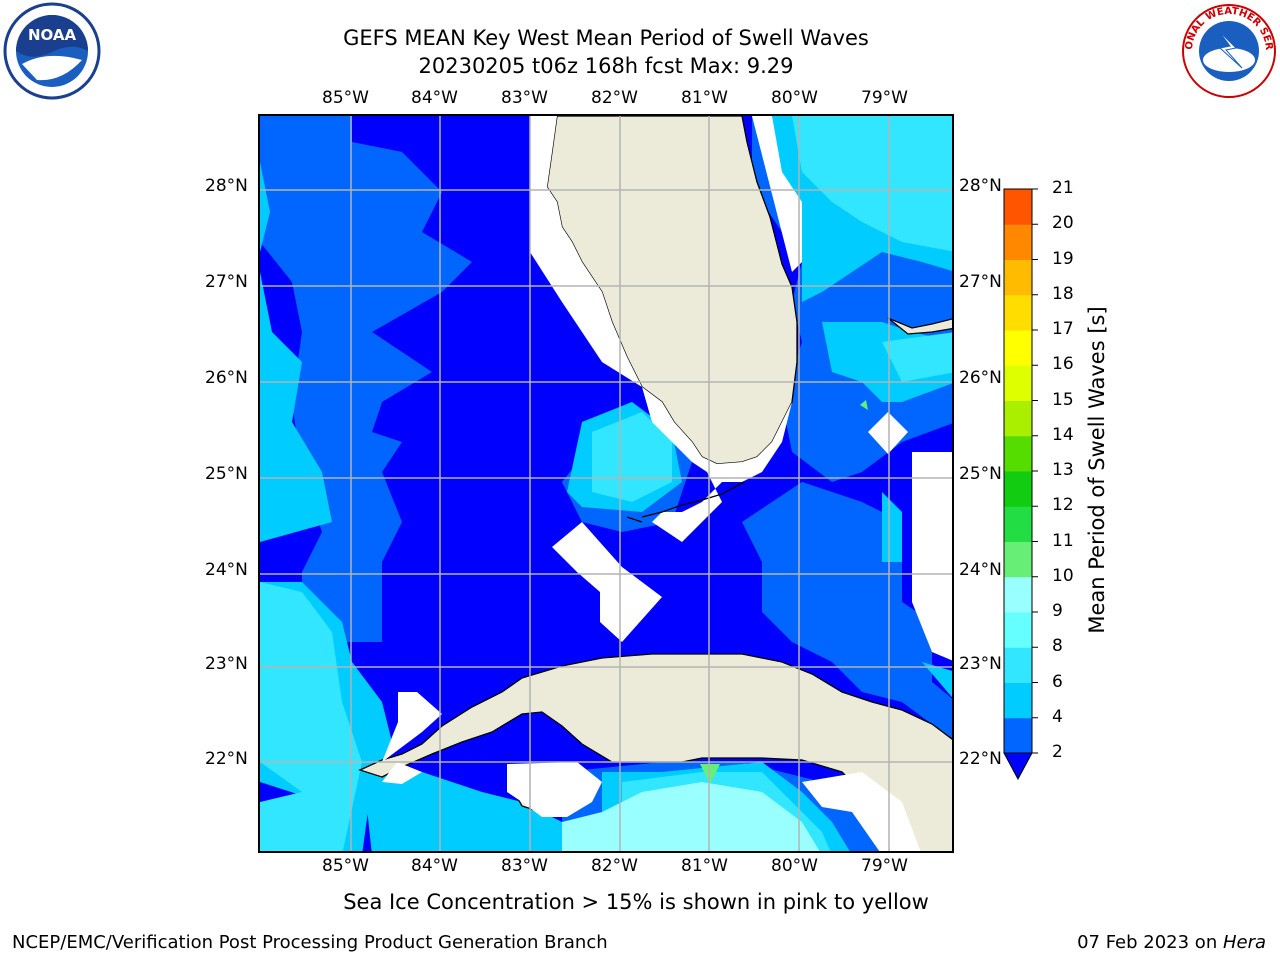 The width and height of the screenshot is (1280, 960). What do you see at coordinates (524, 98) in the screenshot?
I see `lon-label-top: 83°W` at bounding box center [524, 98].